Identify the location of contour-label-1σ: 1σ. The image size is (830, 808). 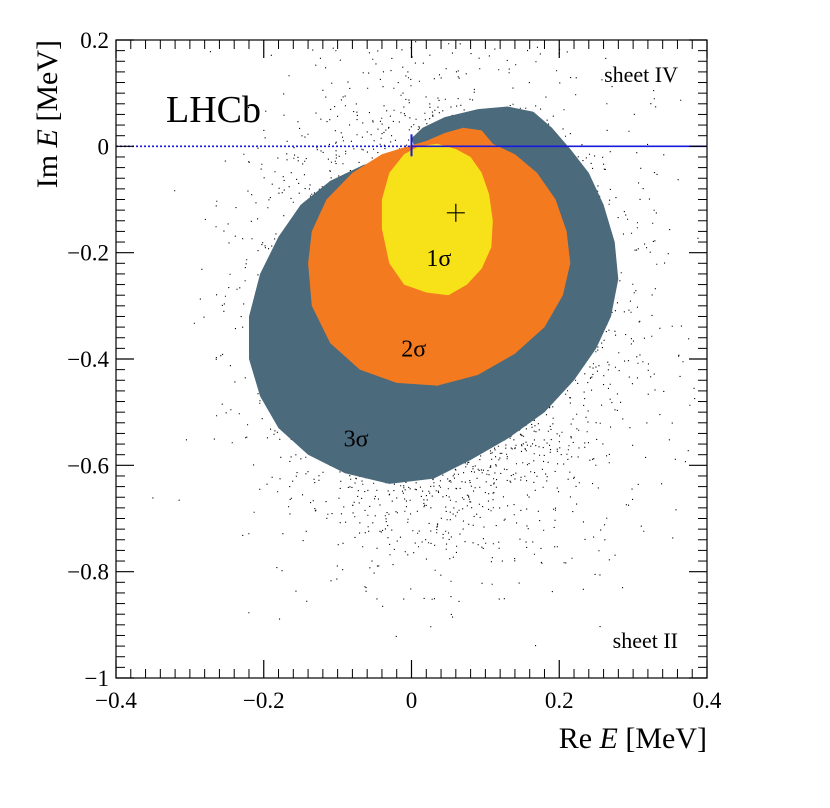
(438, 259).